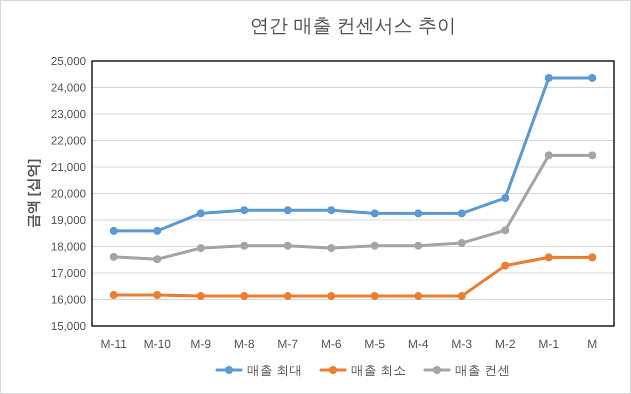 The image size is (631, 394). Describe the element at coordinates (378, 371) in the screenshot. I see `legend-label: 매출 최소` at that location.